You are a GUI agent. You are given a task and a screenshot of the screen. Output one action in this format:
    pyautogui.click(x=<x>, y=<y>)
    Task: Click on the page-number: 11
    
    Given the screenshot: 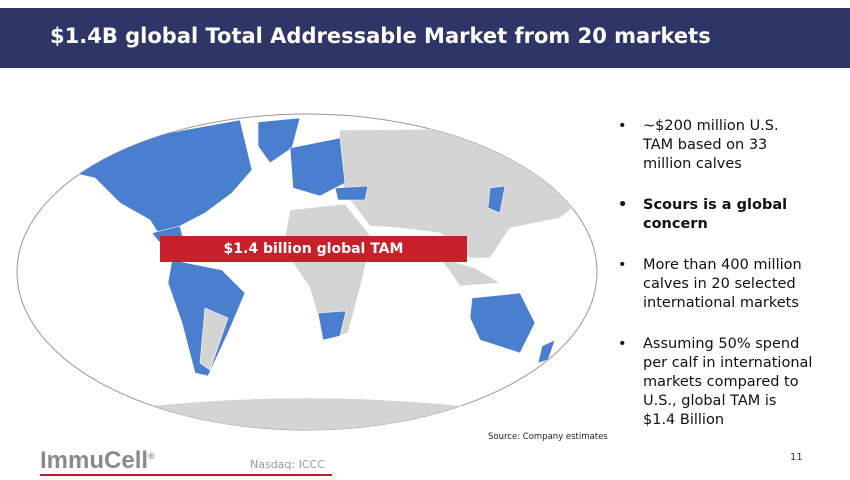 What is the action you would take?
    pyautogui.click(x=796, y=457)
    